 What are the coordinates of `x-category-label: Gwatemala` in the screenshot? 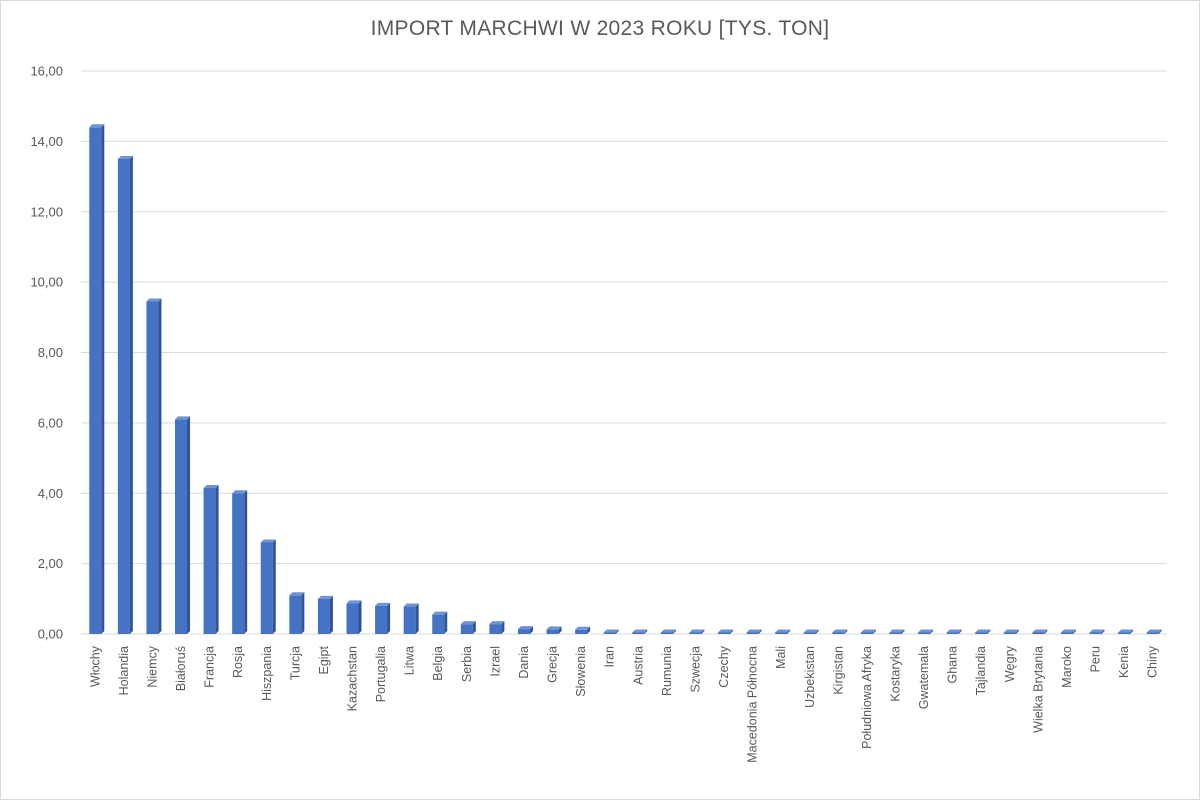 It's located at (924, 677).